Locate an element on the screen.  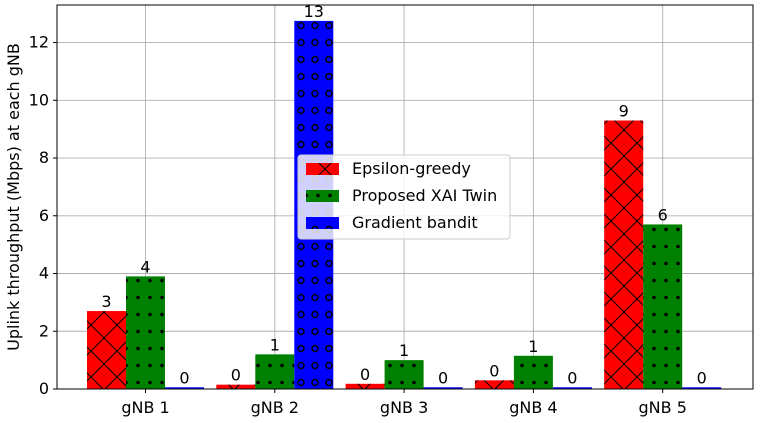
y-tick-label: 2 is located at coordinates (44, 330).